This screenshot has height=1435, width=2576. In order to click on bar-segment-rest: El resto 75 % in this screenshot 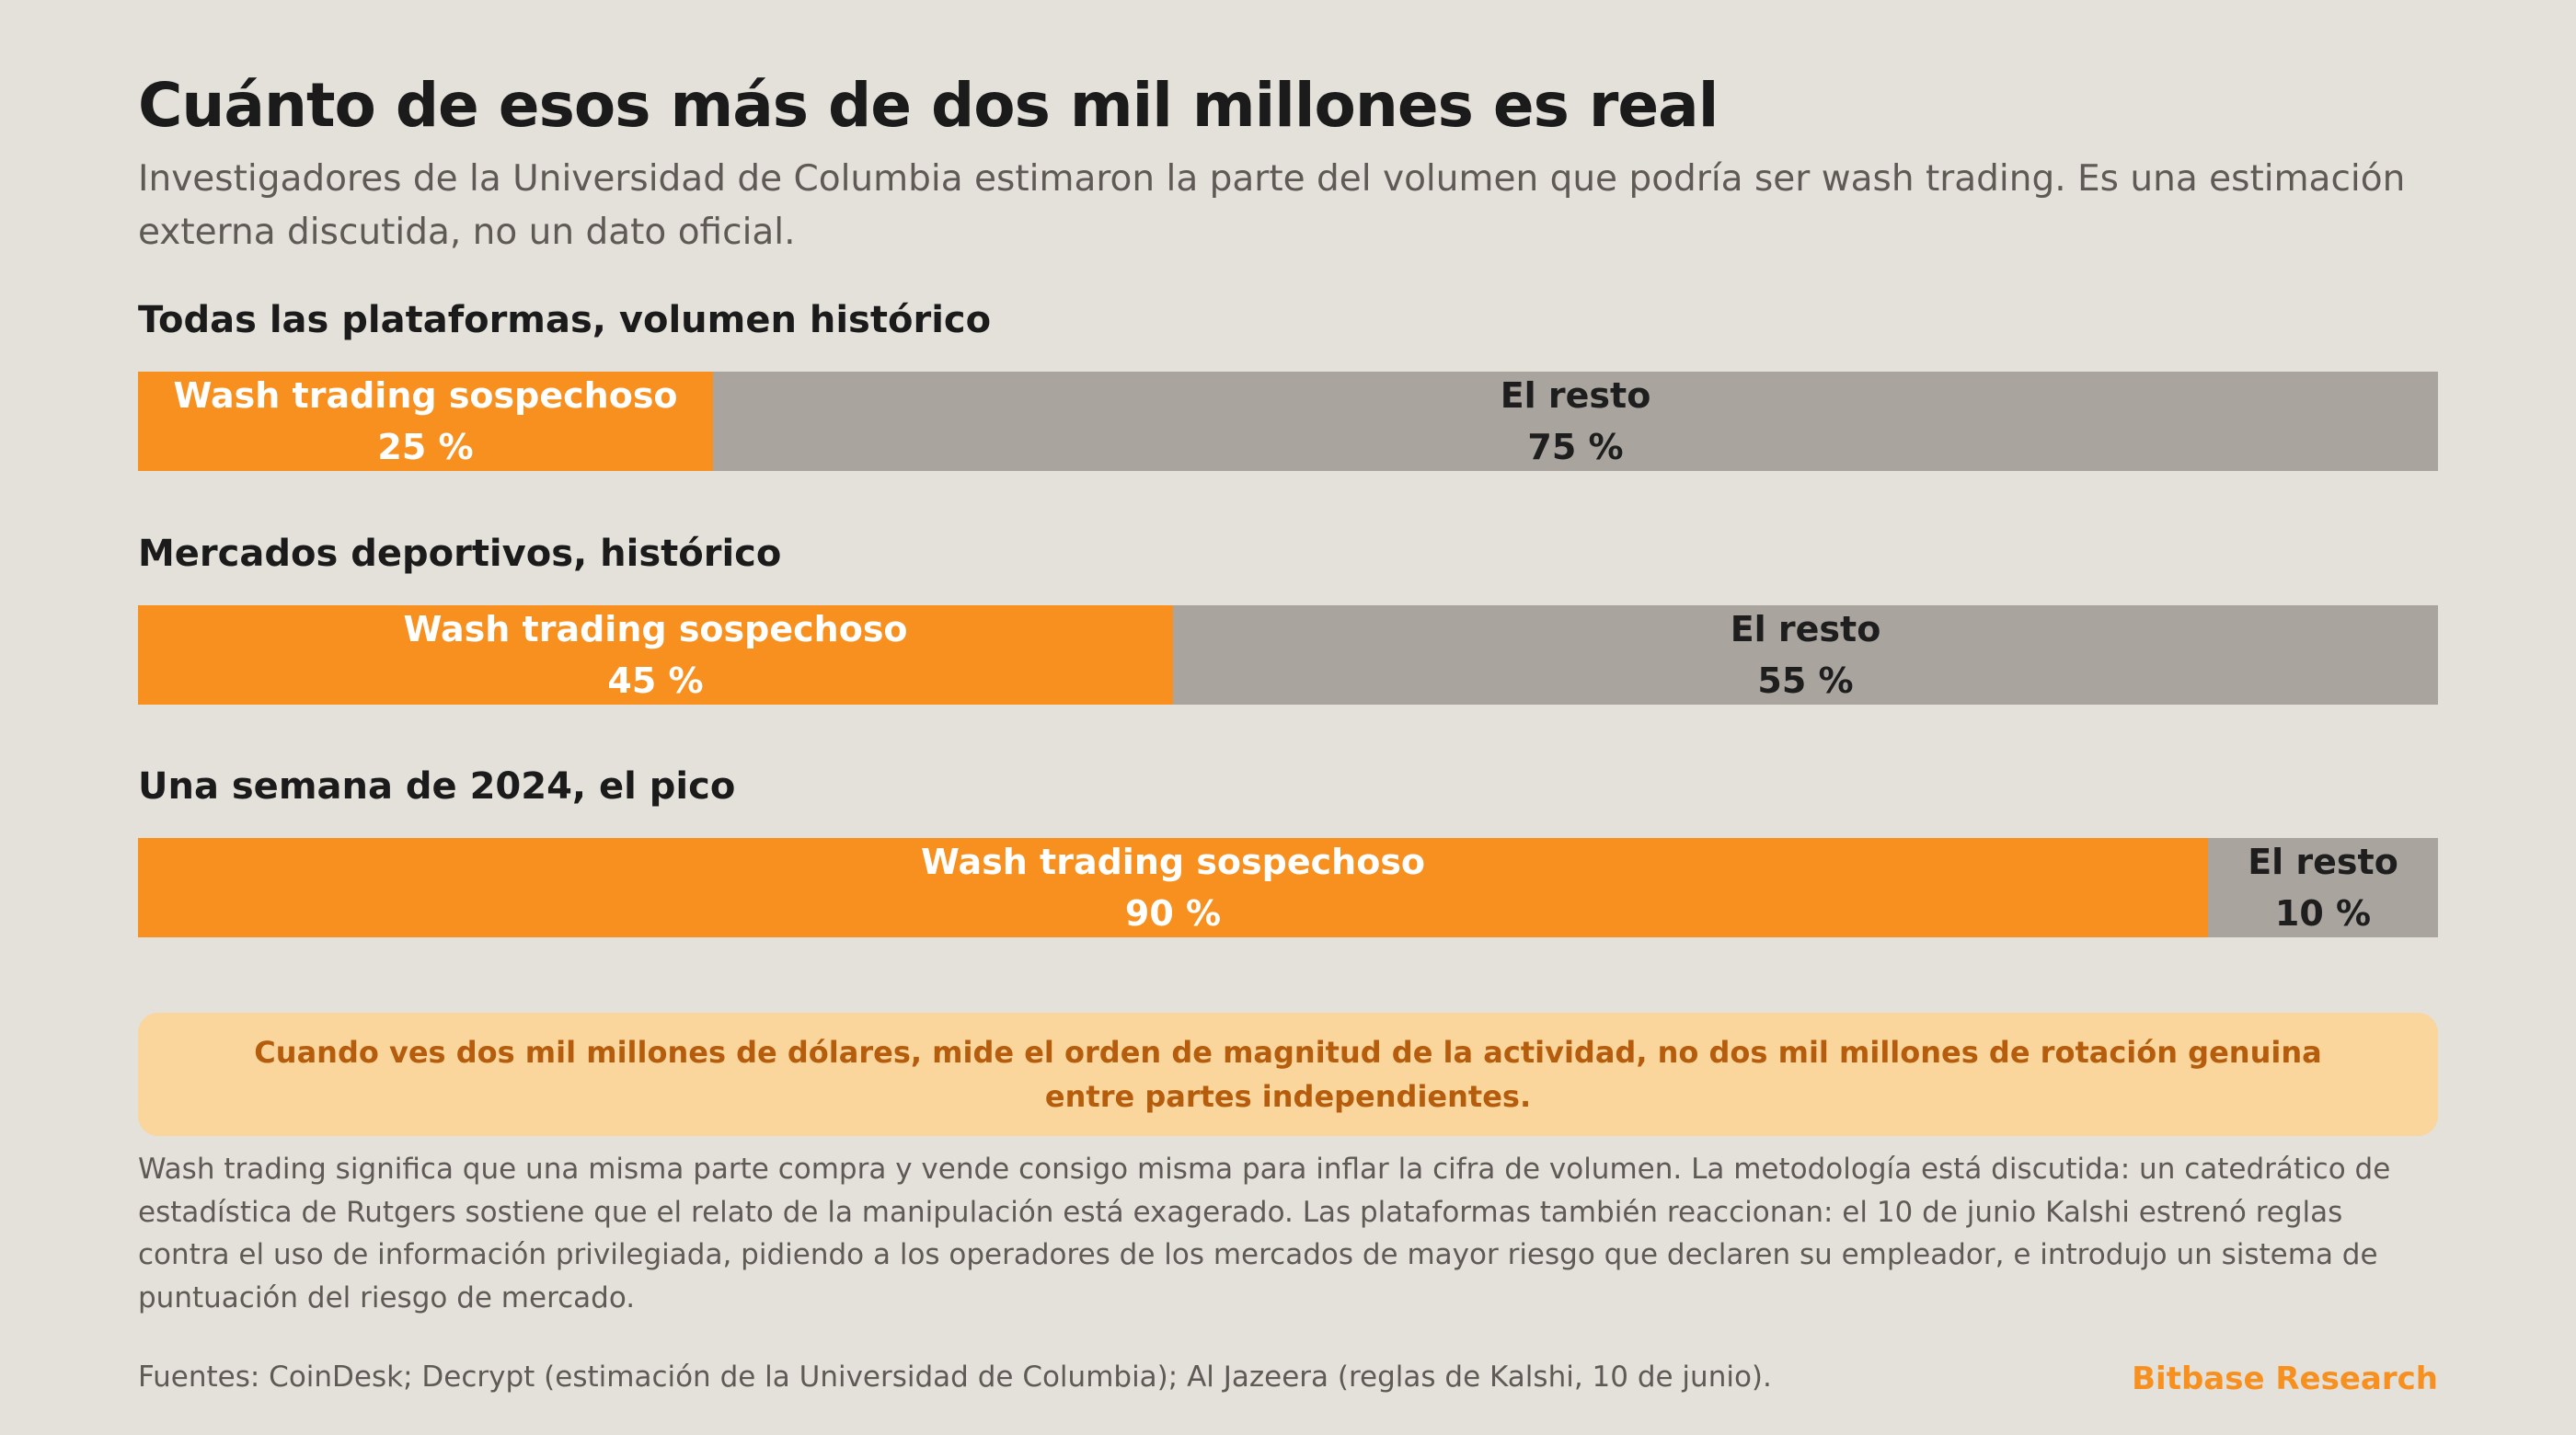, I will do `click(1575, 421)`.